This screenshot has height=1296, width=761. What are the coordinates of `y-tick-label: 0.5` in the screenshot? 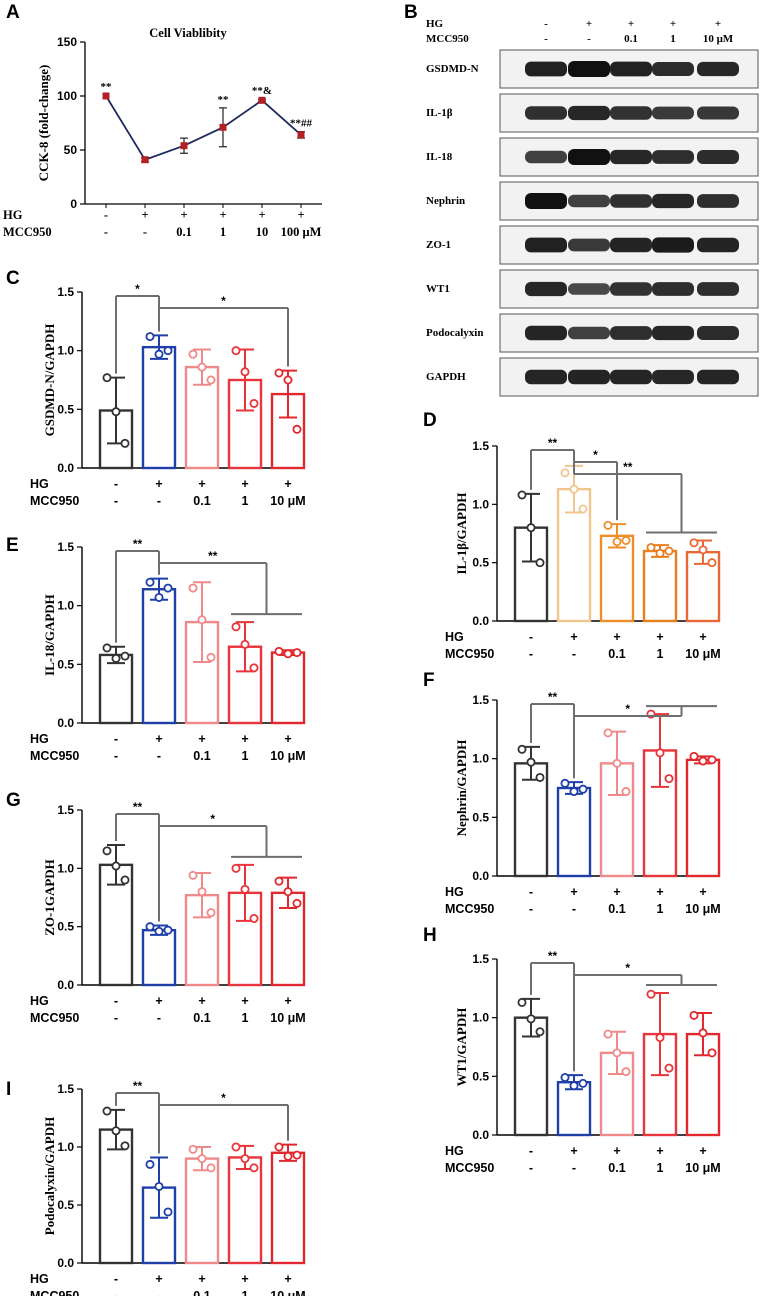 It's located at (65, 409).